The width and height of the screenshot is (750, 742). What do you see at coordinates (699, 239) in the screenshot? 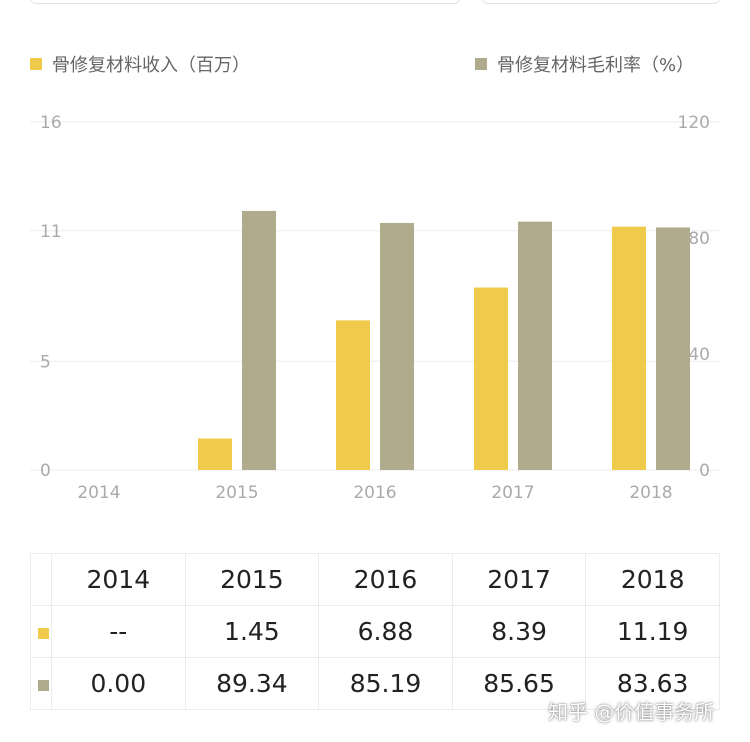
I see `y-right-tick-label: 80` at bounding box center [699, 239].